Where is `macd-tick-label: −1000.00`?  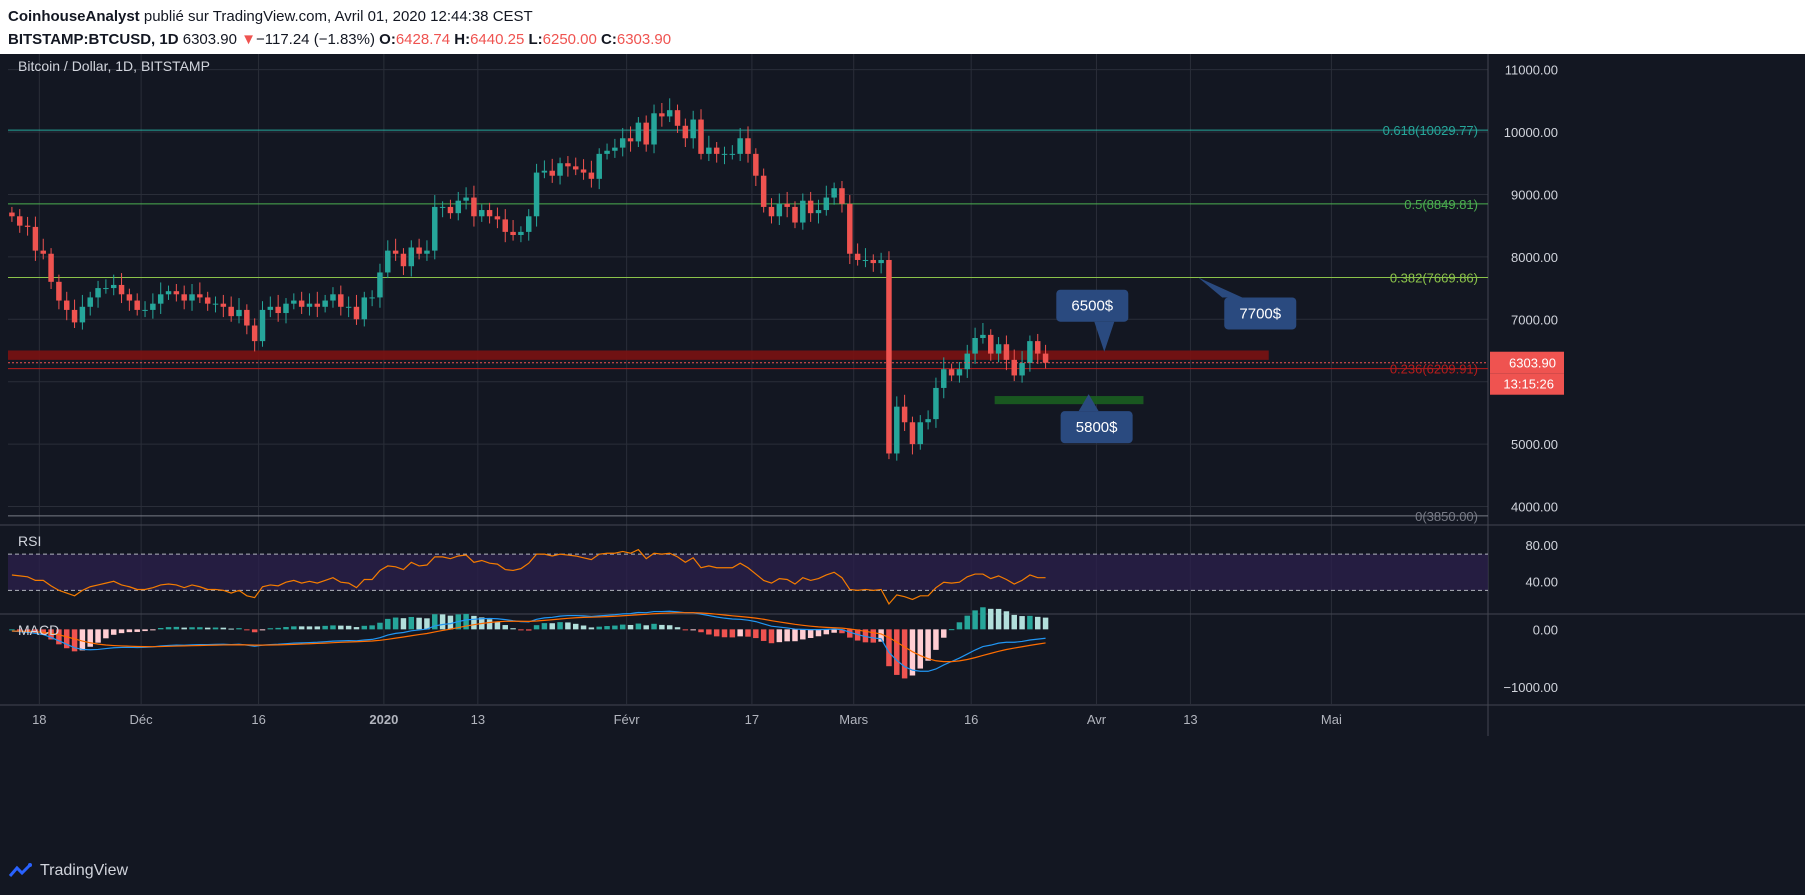 macd-tick-label: −1000.00 is located at coordinates (1530, 687).